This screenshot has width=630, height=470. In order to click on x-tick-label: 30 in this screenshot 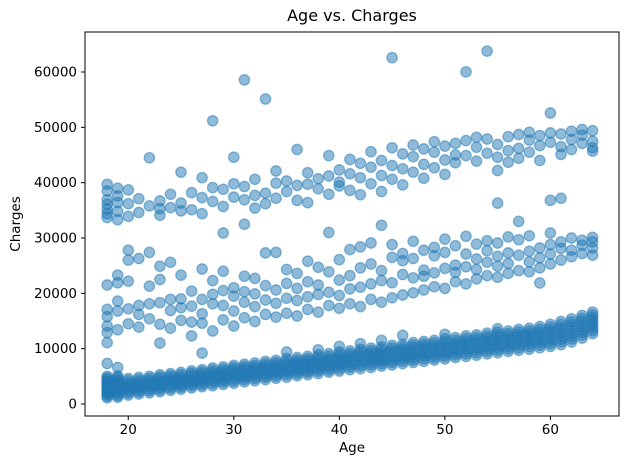, I will do `click(233, 430)`.